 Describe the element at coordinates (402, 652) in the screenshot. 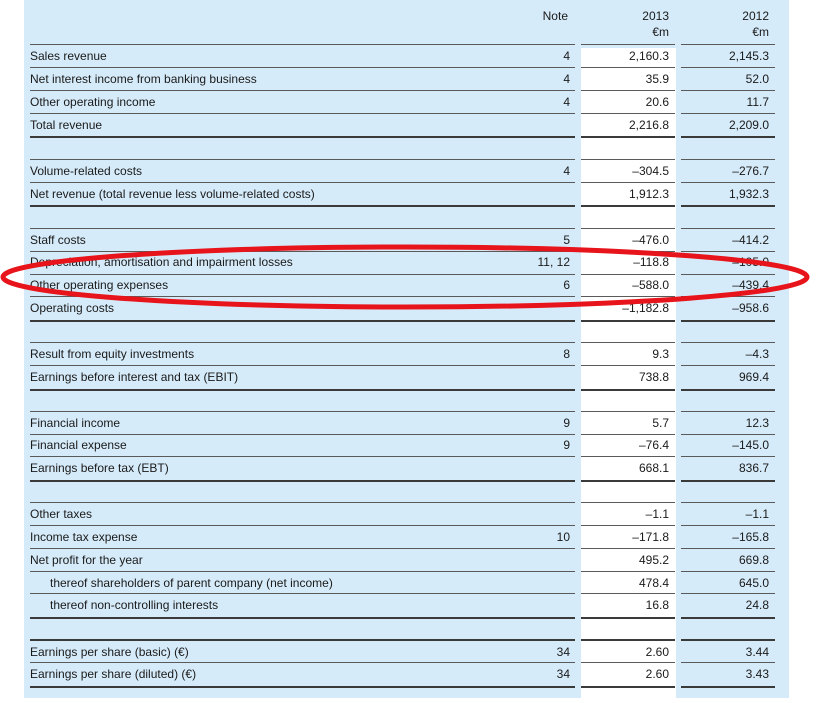

I see `table-row: Earnings per share (basic) (€) 34 2.60 3.44` at that location.